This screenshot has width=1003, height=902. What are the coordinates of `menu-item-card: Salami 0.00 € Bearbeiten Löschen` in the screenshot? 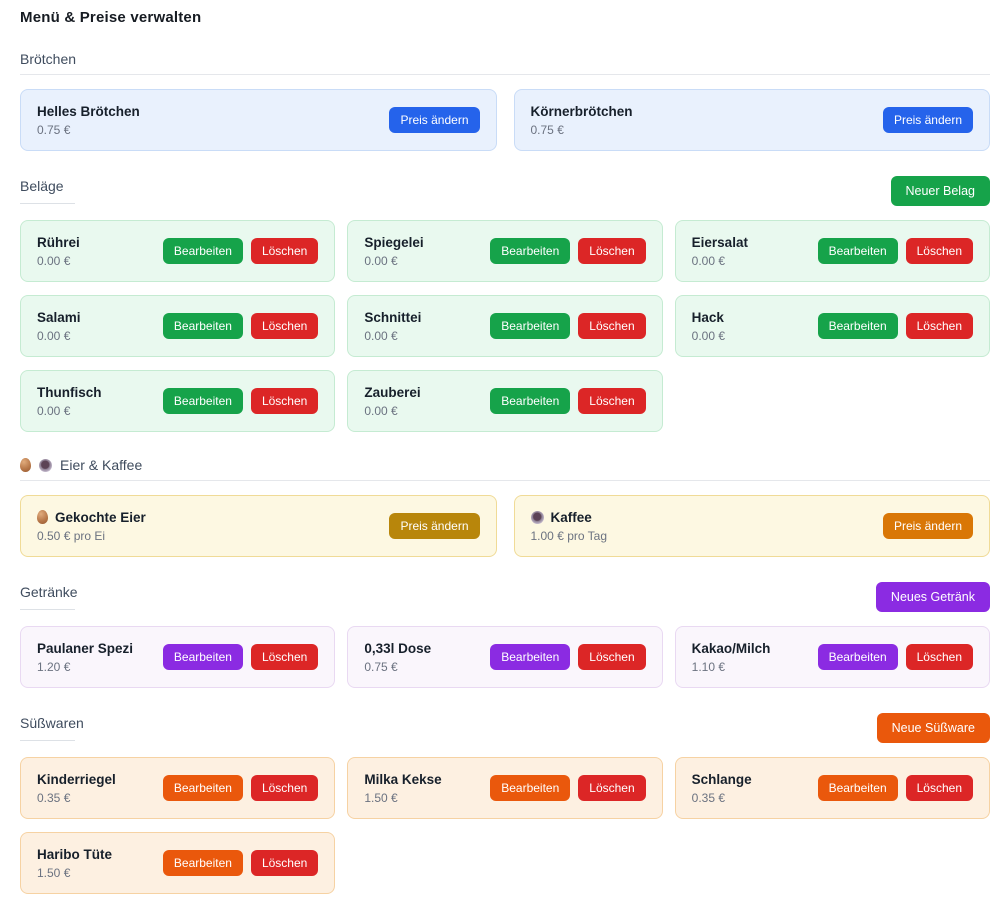 It's located at (178, 326).